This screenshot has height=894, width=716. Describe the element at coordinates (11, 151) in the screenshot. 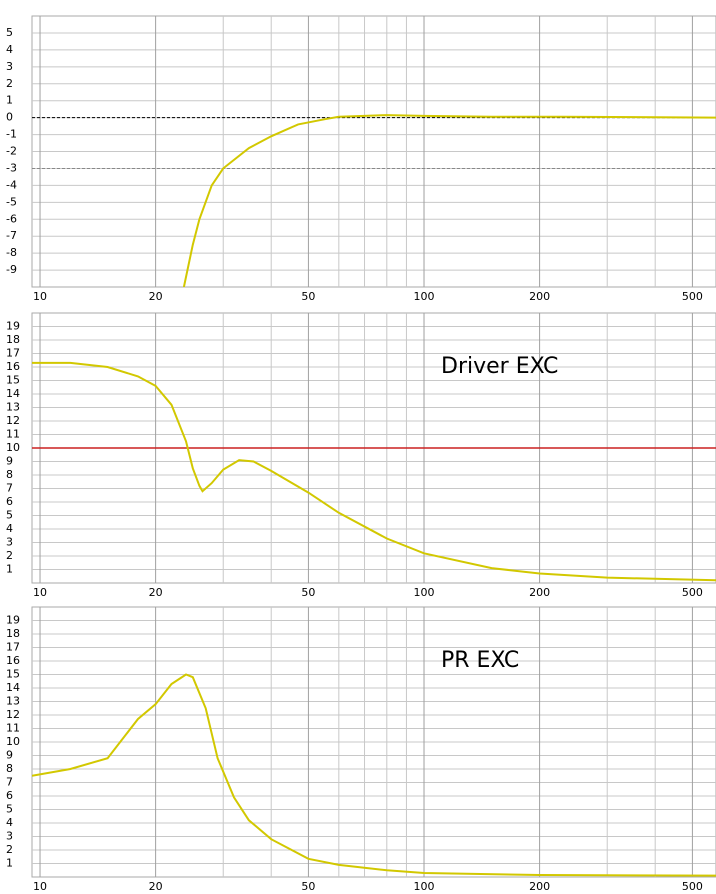

I see `y-tick-label: -2` at that location.